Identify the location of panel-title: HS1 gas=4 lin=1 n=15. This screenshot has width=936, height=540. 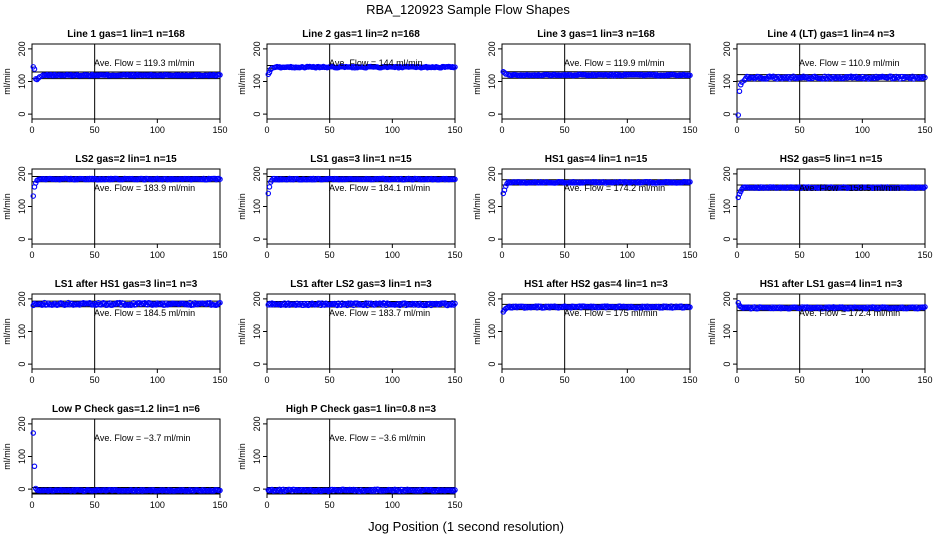
(596, 159).